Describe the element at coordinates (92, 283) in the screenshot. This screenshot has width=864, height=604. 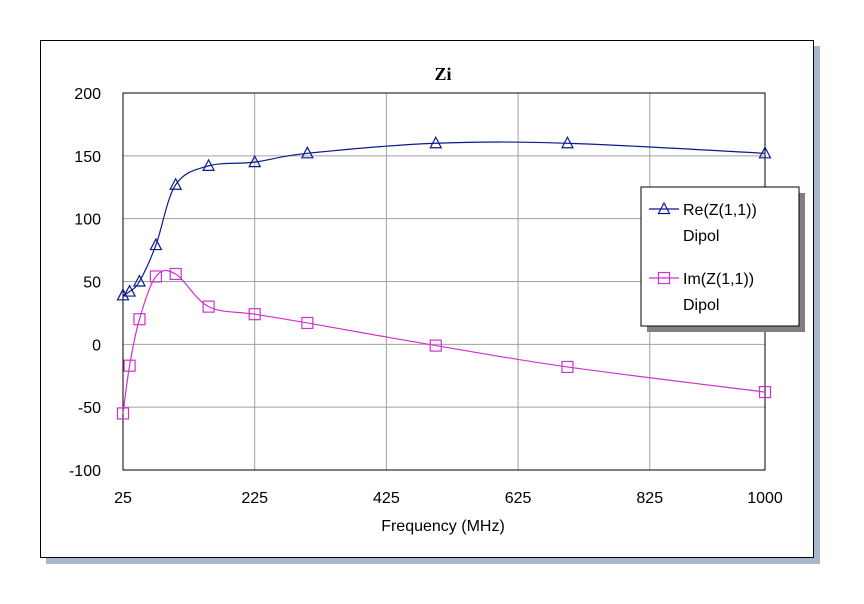
I see `y-tick-label: 50` at that location.